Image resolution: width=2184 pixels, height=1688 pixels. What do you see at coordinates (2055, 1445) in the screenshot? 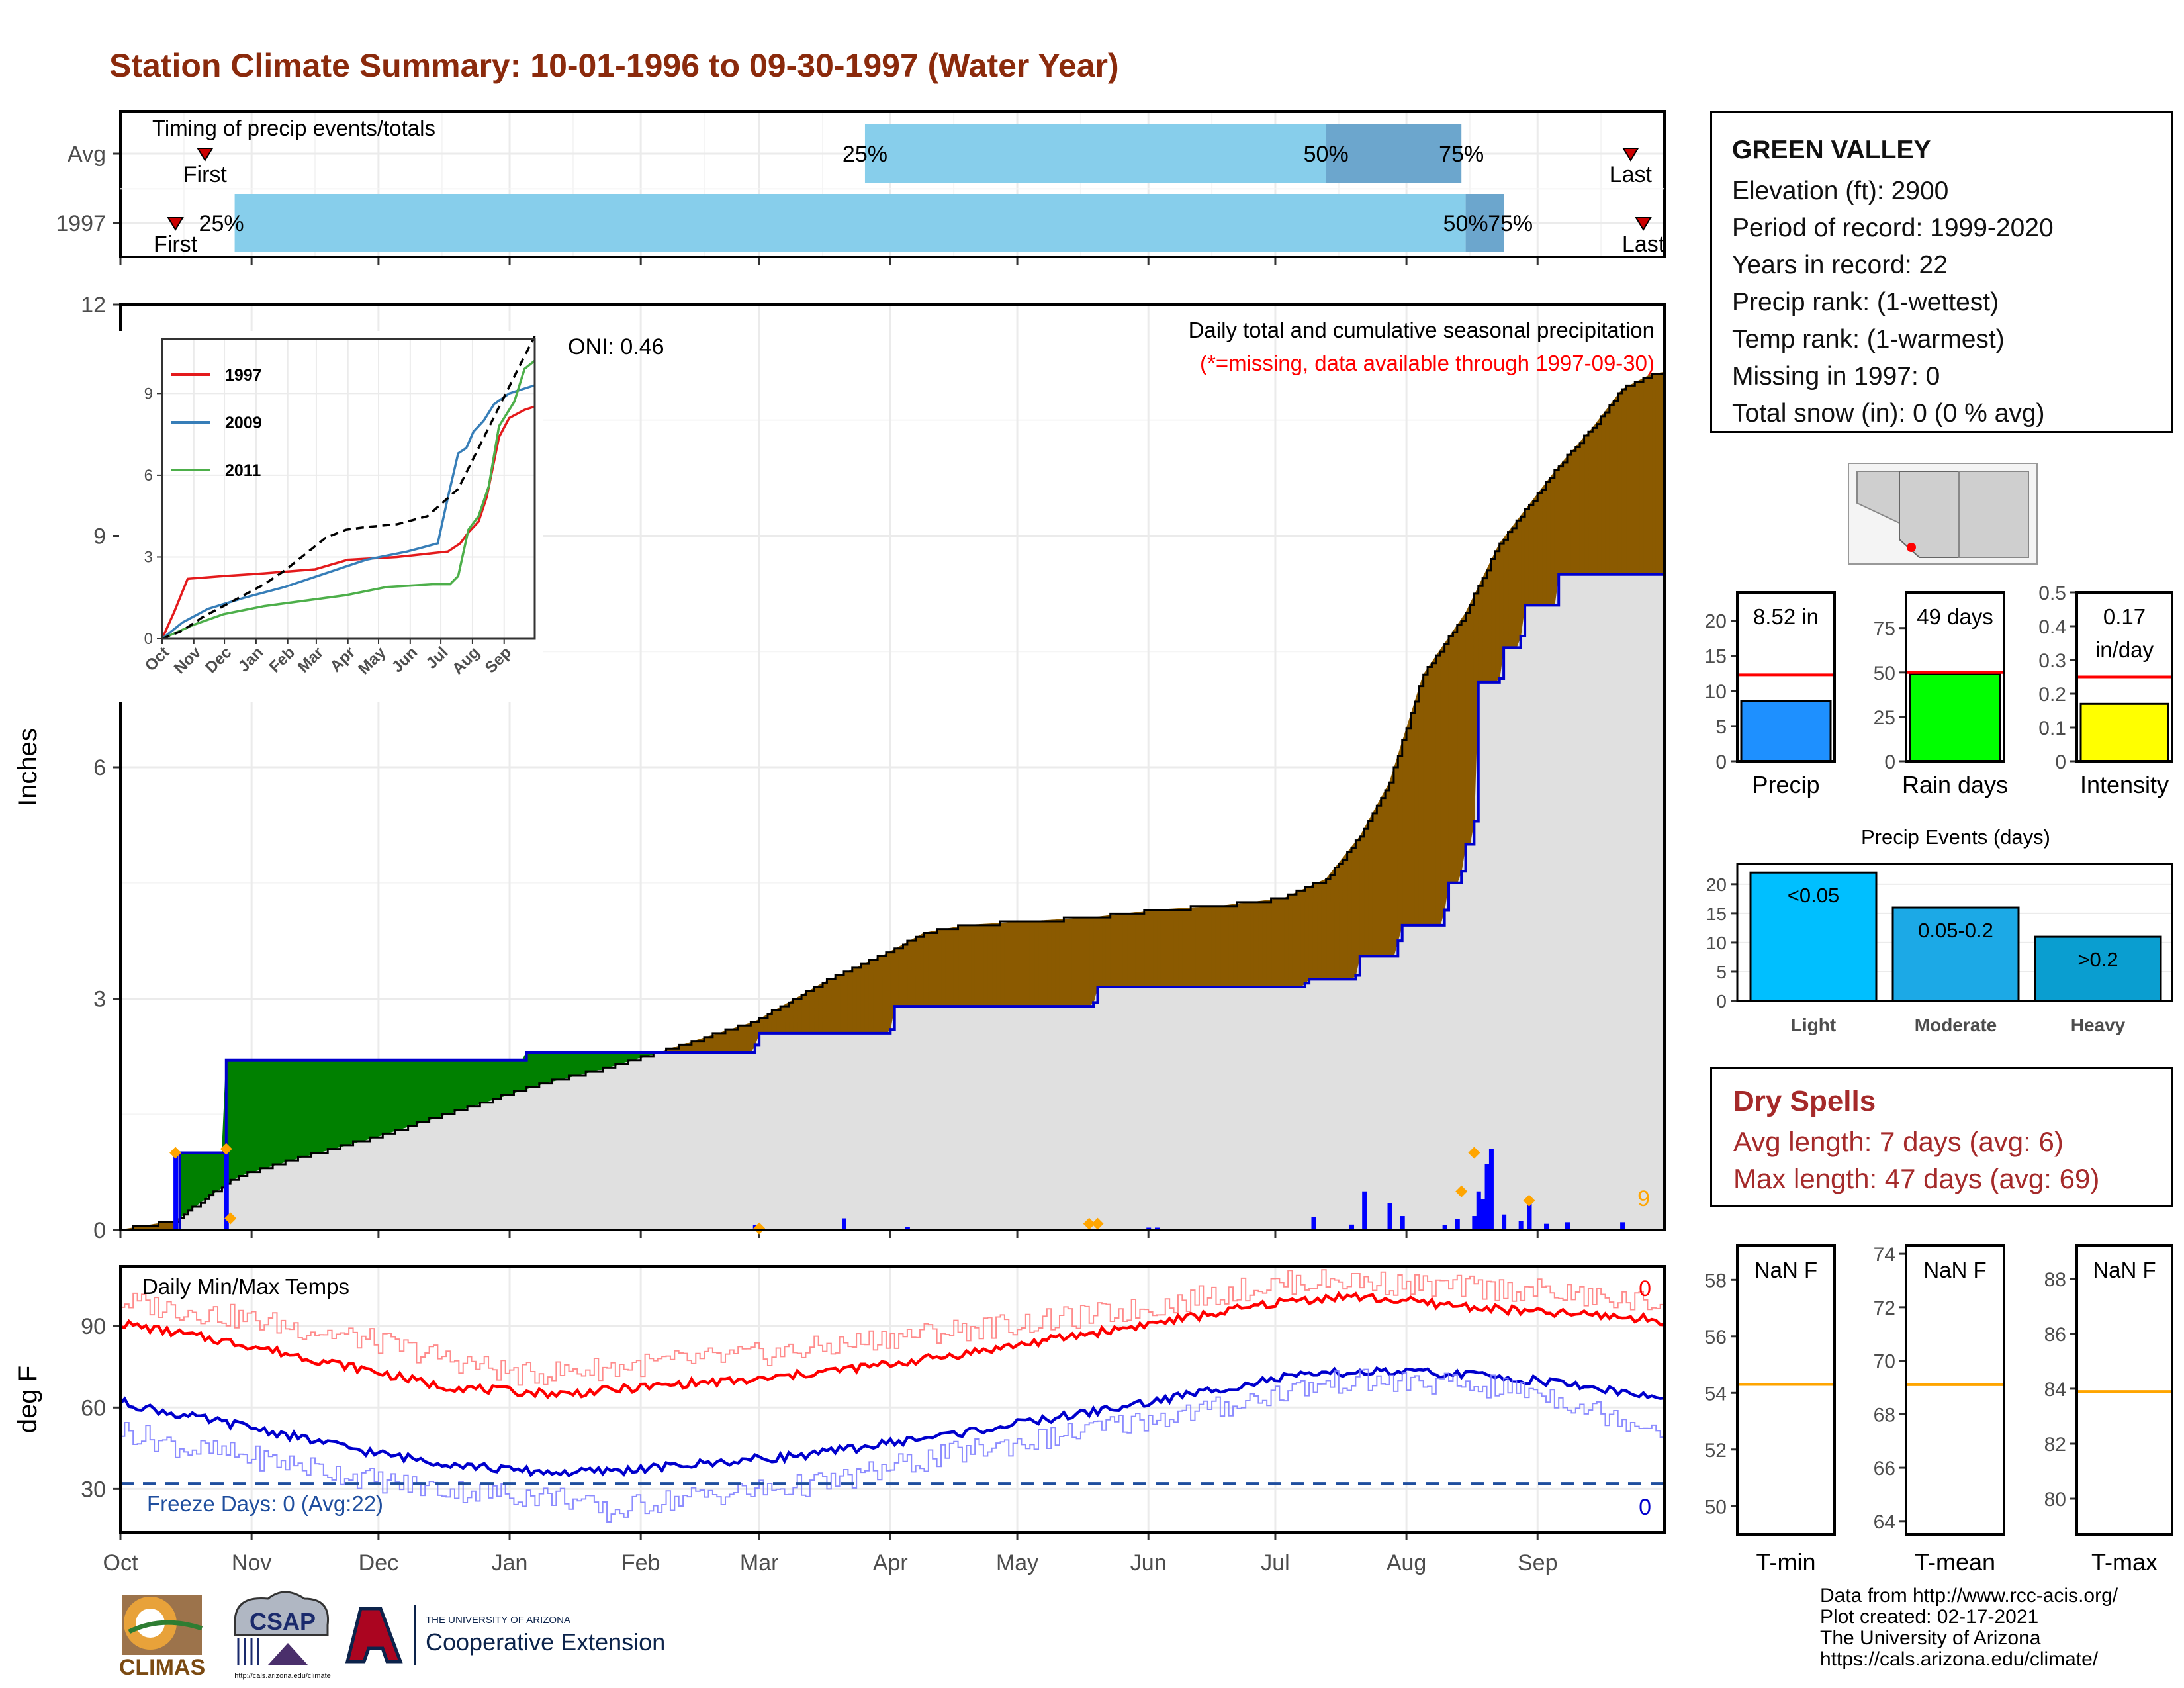
I see `tmax-chart-y-tick-label: 82` at bounding box center [2055, 1445].